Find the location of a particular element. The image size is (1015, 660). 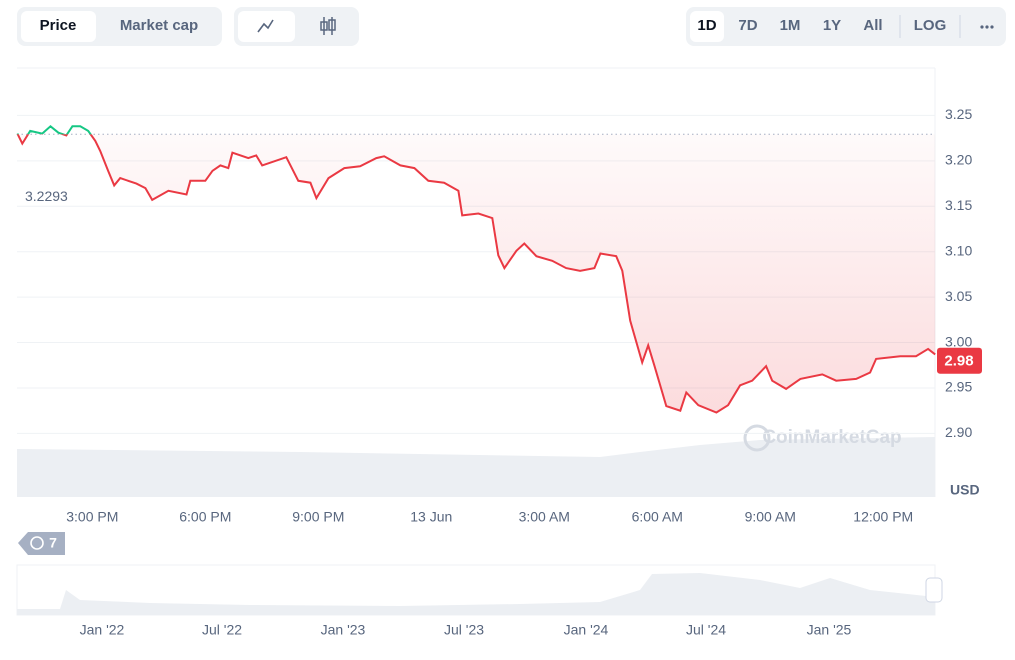

events-count: 7 is located at coordinates (53, 543).